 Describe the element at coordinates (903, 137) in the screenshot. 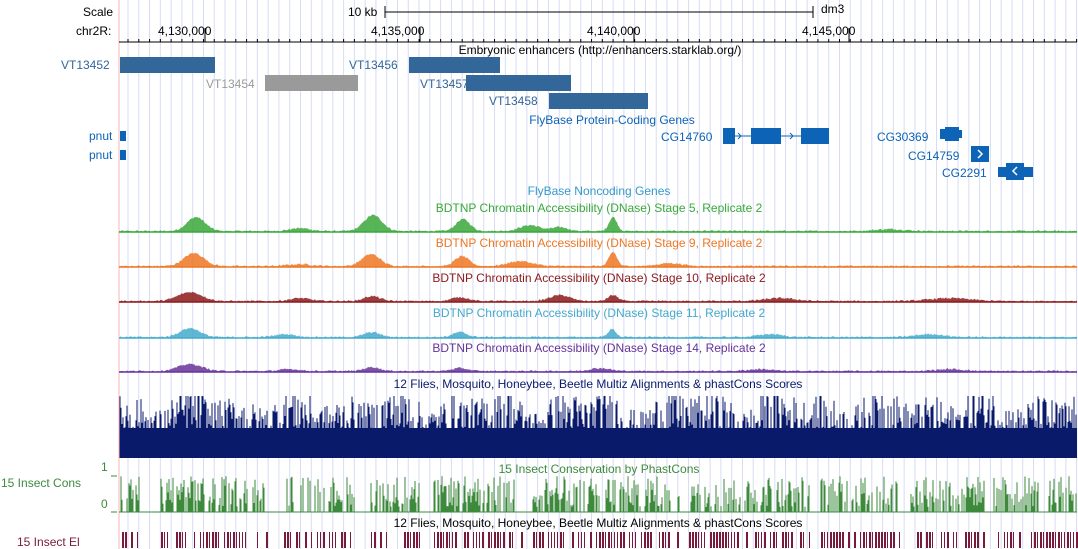

I see `gene-label: CG30369` at that location.